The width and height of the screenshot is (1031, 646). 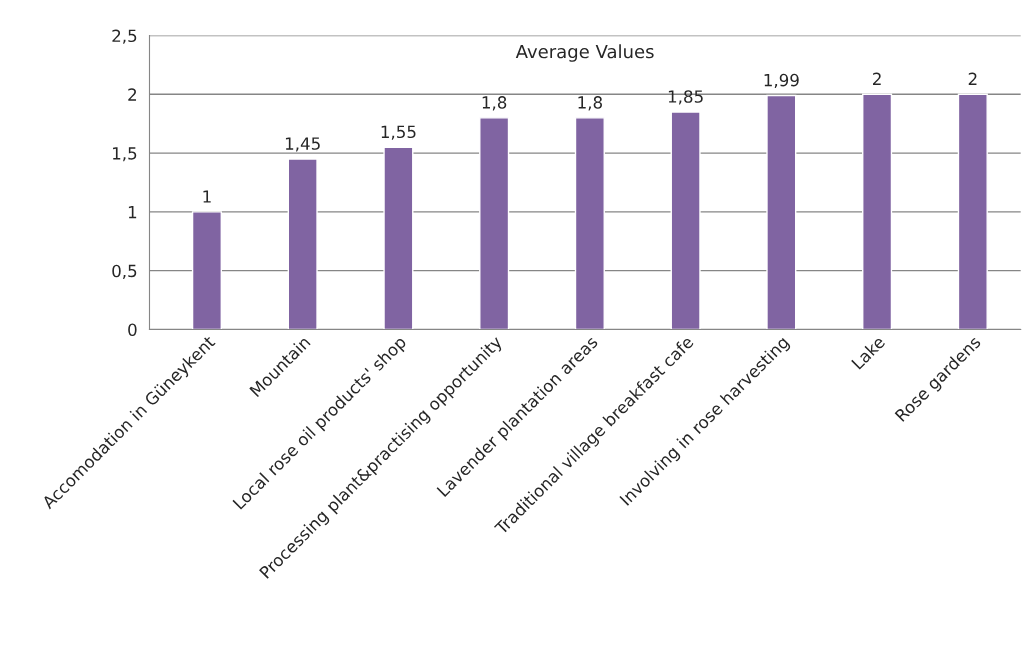 I want to click on y-tick-label: 2, so click(x=132, y=94).